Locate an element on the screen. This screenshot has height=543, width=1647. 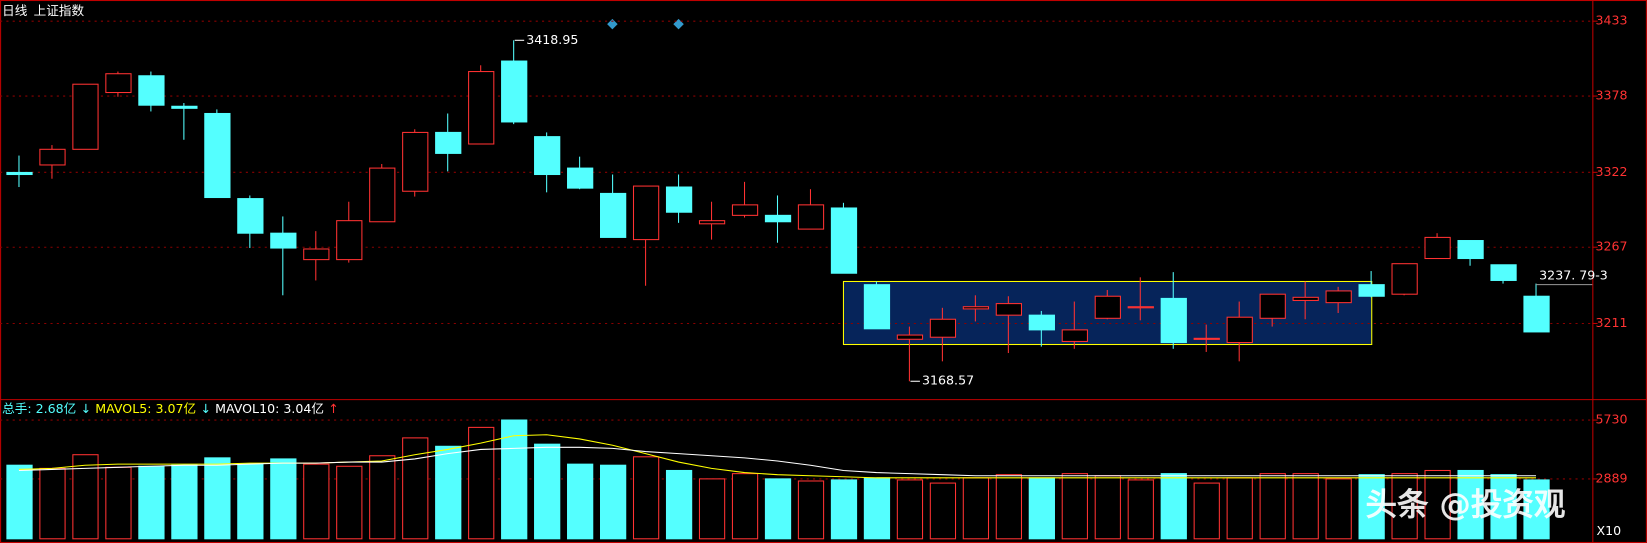
legend-item: MAVOL10: 3.04亿 is located at coordinates (269, 408).